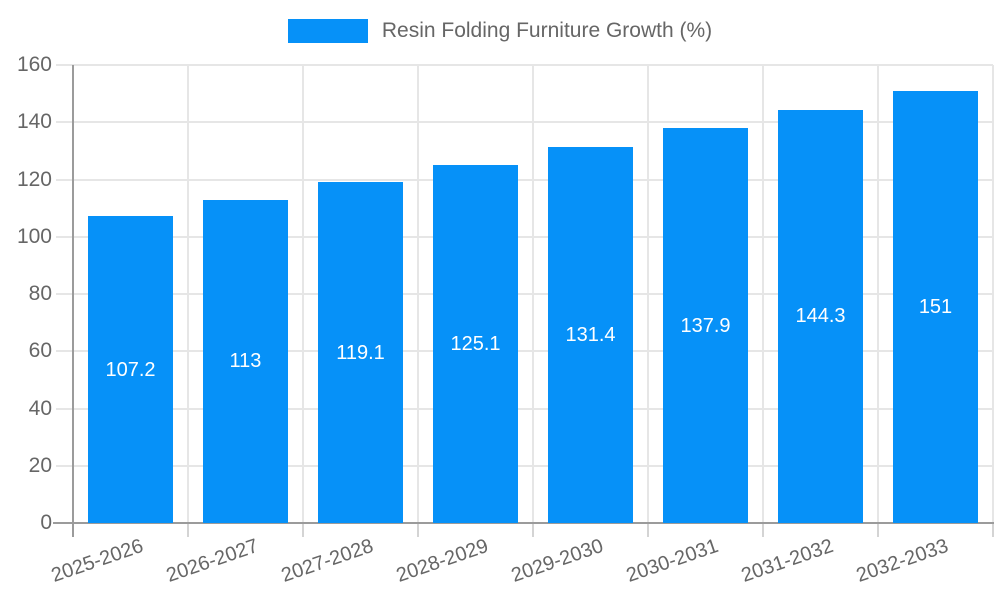 The height and width of the screenshot is (600, 1000). I want to click on x-axis-category-label: 2029-2030, so click(557, 560).